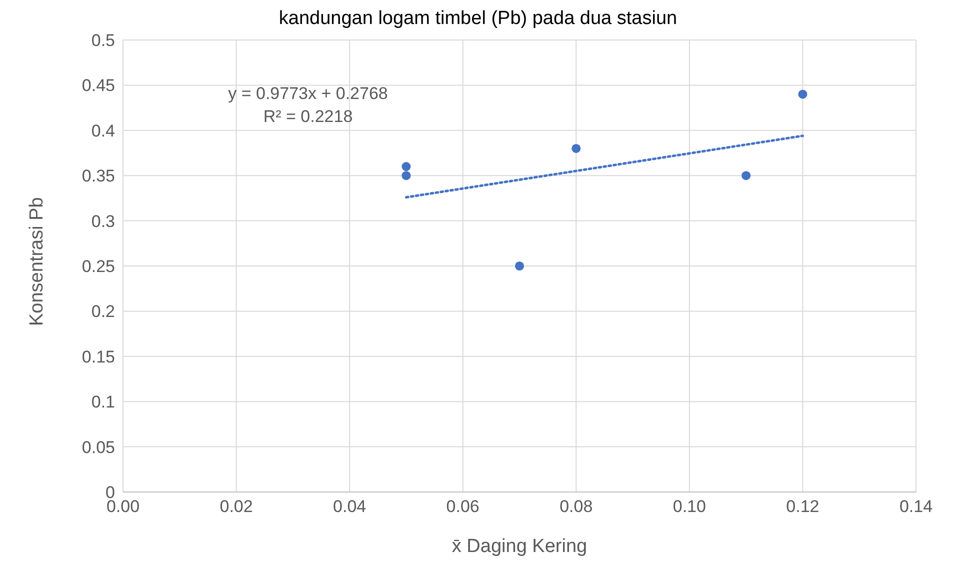 The height and width of the screenshot is (579, 956). I want to click on y-tick-label: 0.15, so click(98, 356).